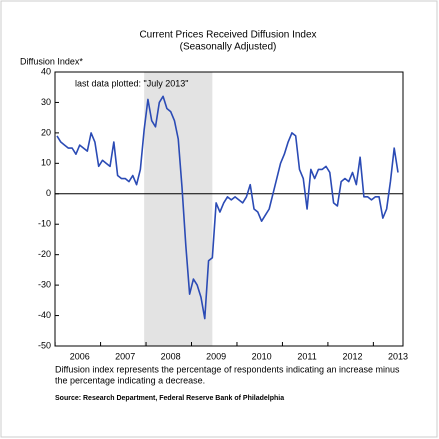 The height and width of the screenshot is (439, 439). What do you see at coordinates (80, 356) in the screenshot?
I see `x-tick-label: 2006` at bounding box center [80, 356].